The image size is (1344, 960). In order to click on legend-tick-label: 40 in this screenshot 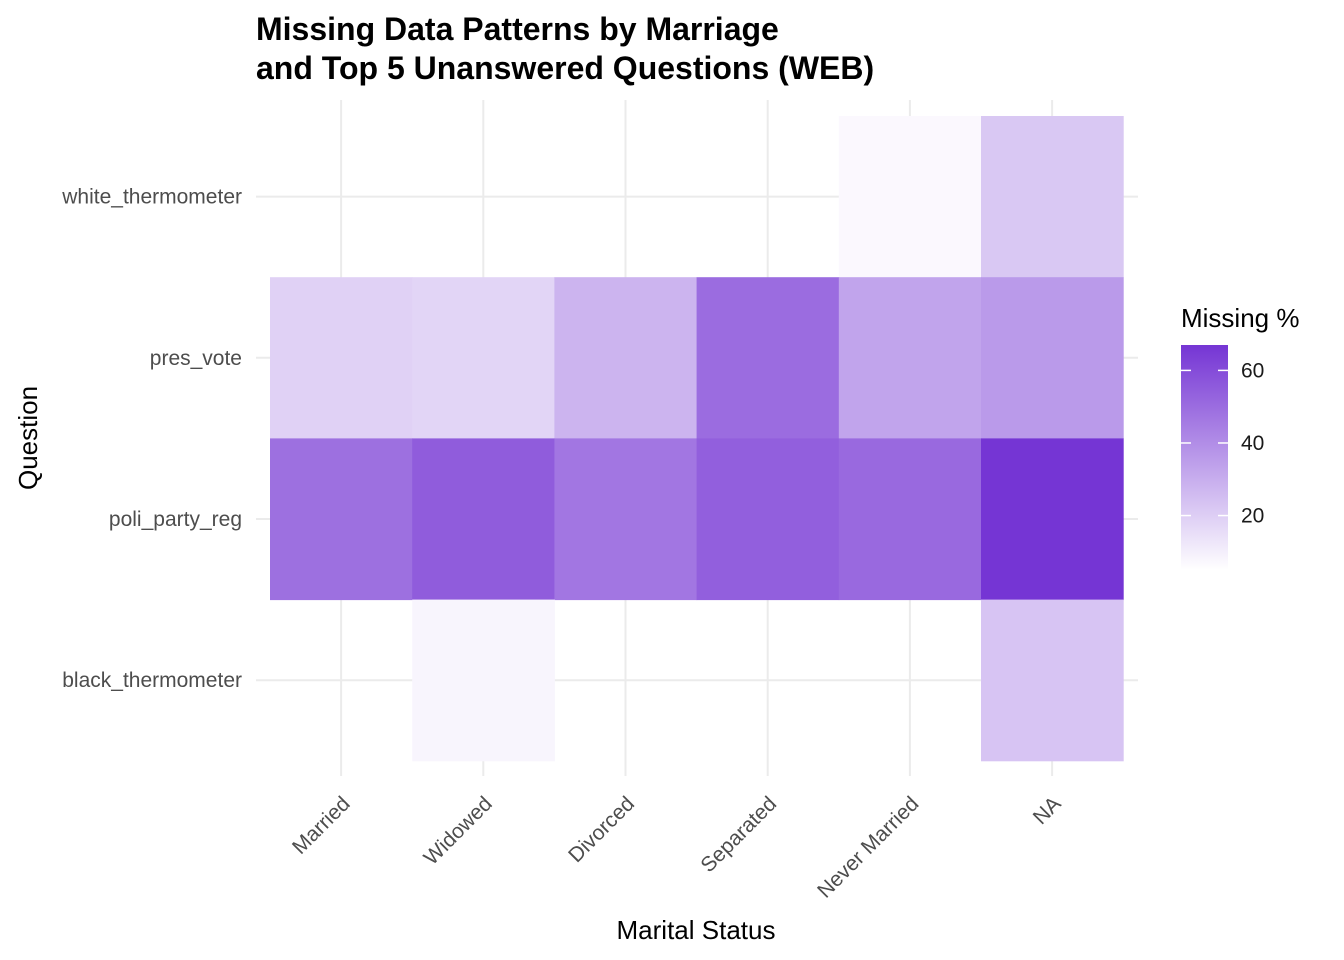, I will do `click(1252, 443)`.